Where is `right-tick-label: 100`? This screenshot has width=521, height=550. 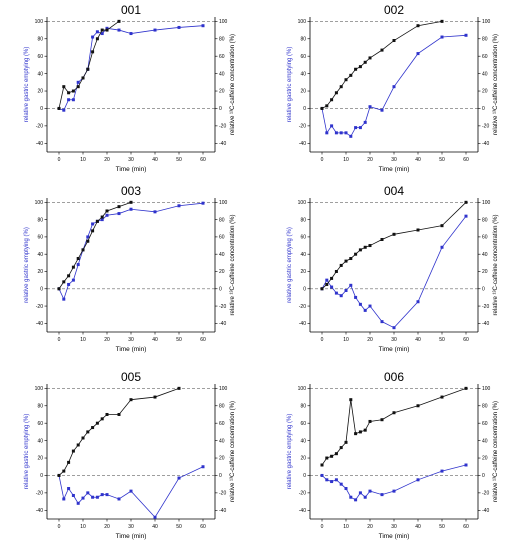
right-tick-label: 100 is located at coordinates (223, 203).